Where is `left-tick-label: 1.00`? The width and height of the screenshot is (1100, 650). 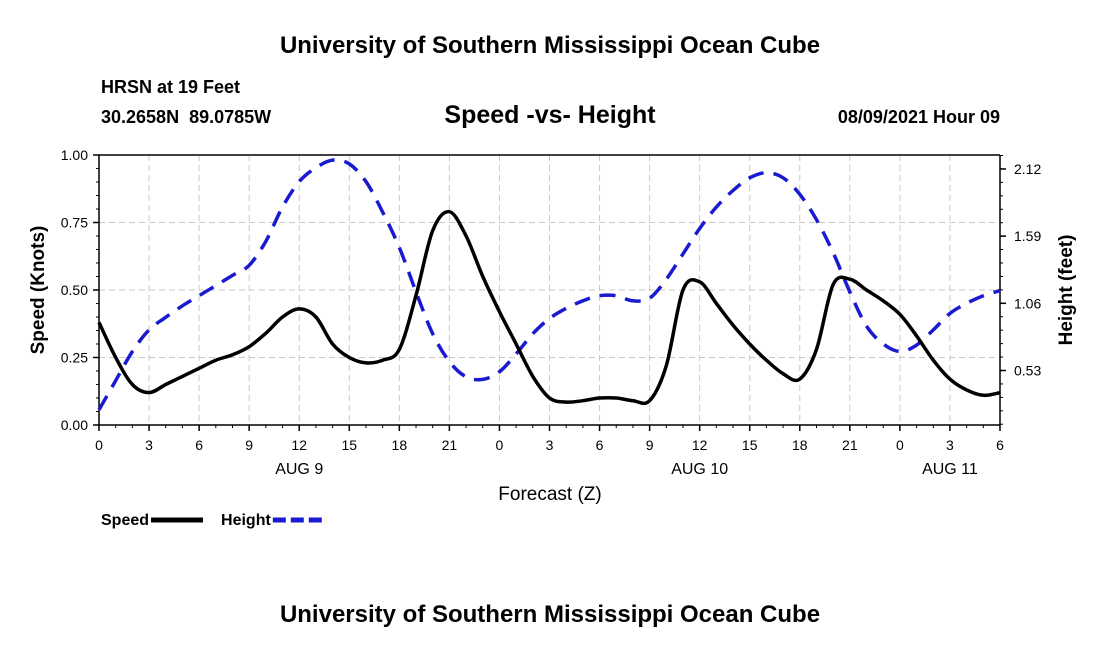
left-tick-label: 1.00 is located at coordinates (74, 155).